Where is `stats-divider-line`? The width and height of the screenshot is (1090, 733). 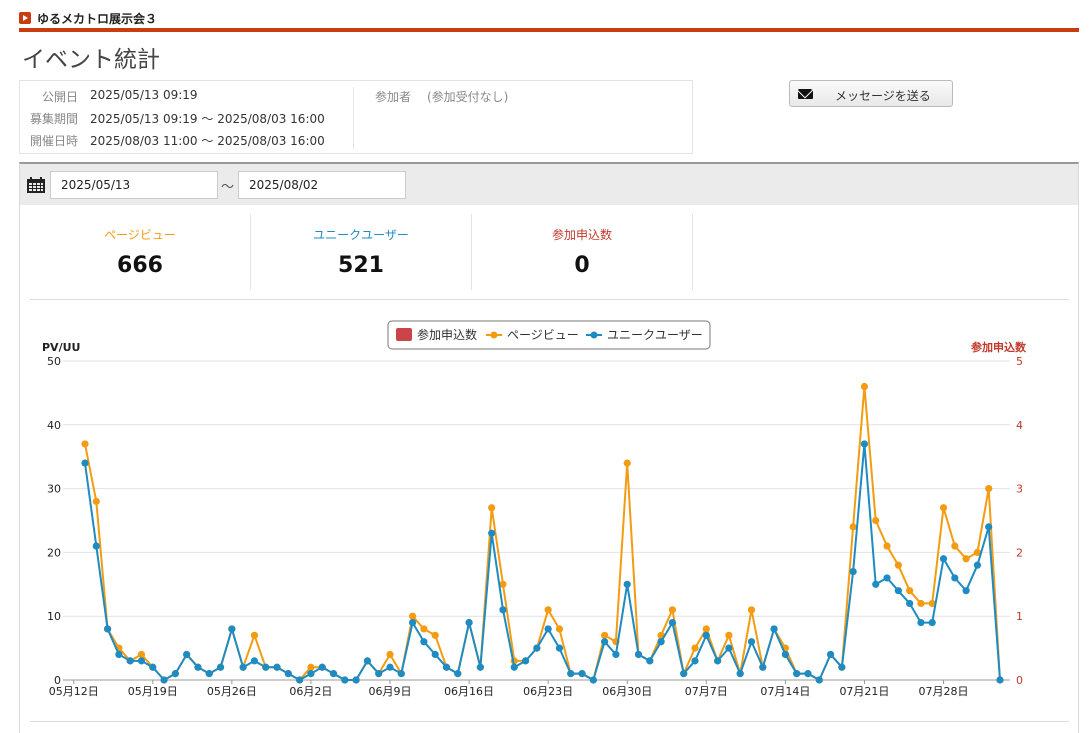 stats-divider-line is located at coordinates (549, 299).